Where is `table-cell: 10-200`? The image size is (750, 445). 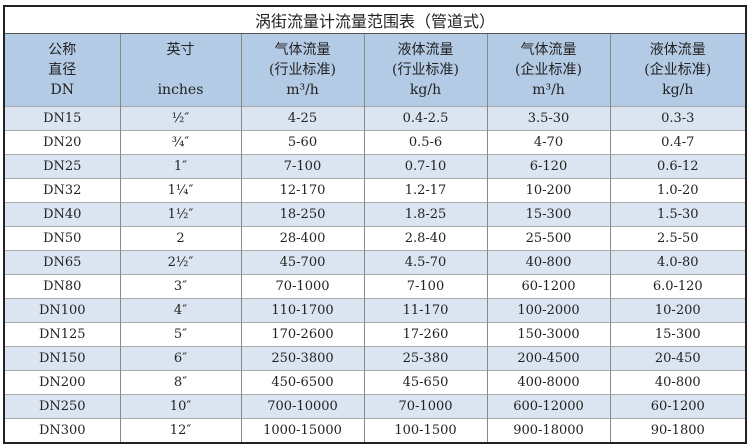 table-cell: 10-200 is located at coordinates (678, 310).